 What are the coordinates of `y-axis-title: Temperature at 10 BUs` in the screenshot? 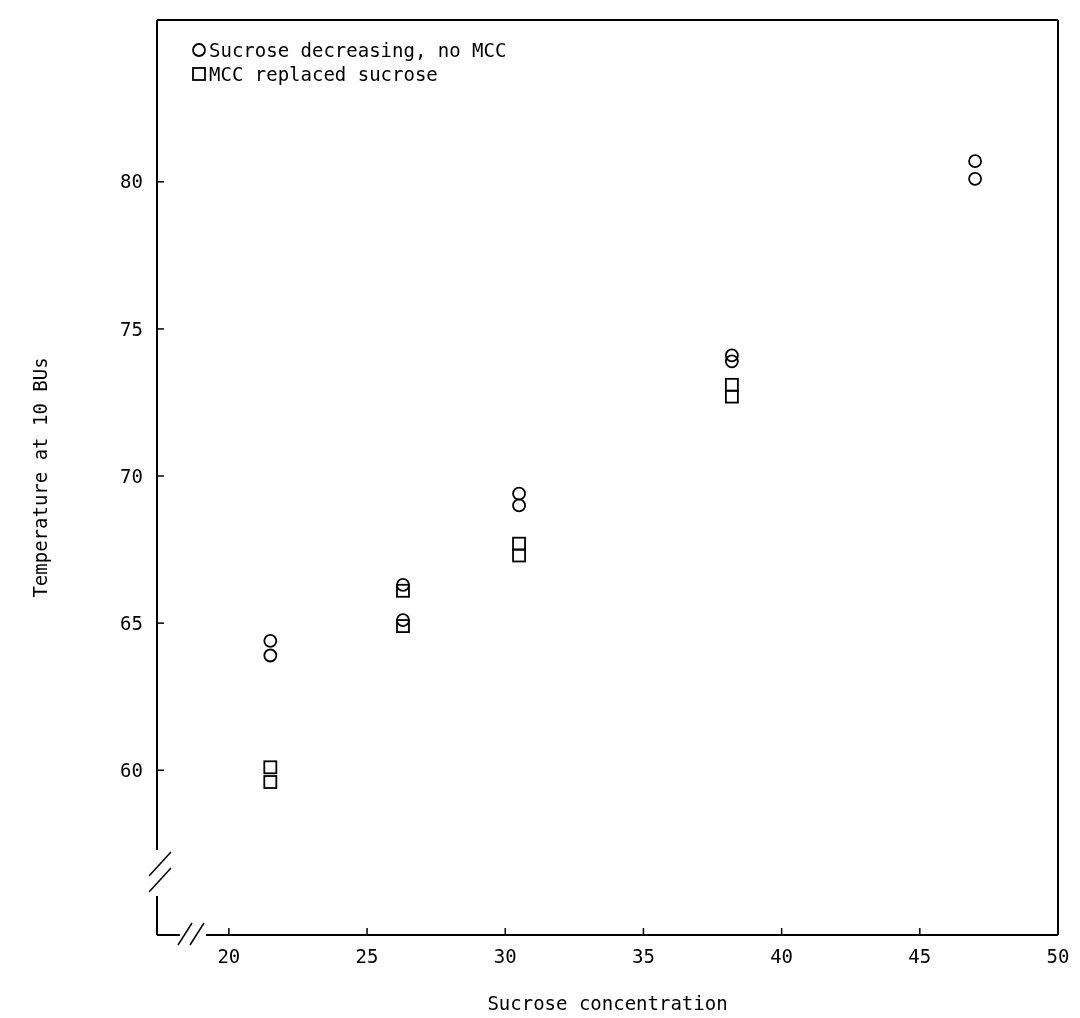 It's located at (40, 477).